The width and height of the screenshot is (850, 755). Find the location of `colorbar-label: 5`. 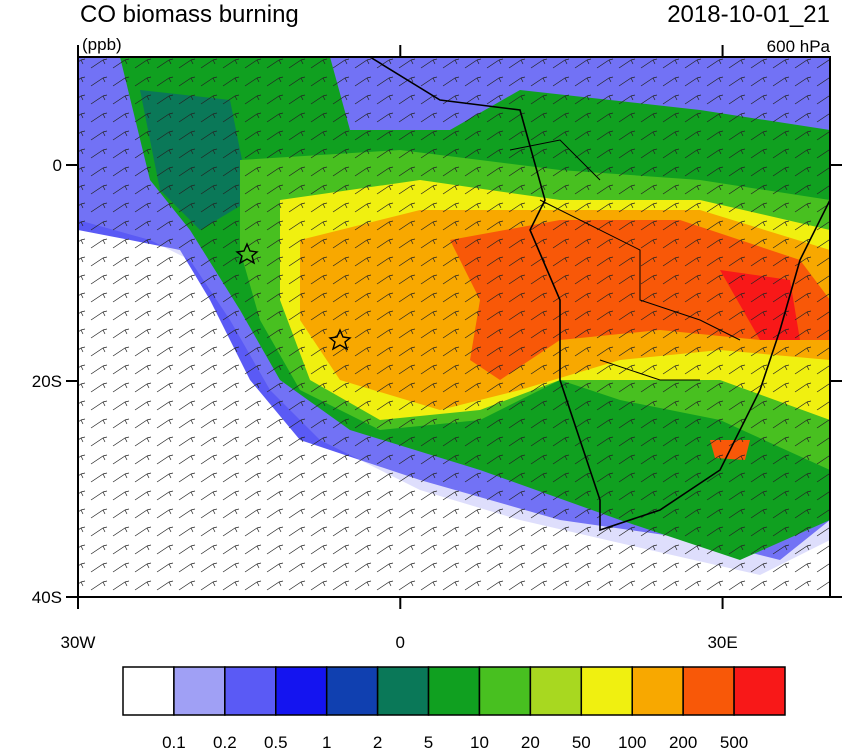

colorbar-label: 5 is located at coordinates (428, 741).